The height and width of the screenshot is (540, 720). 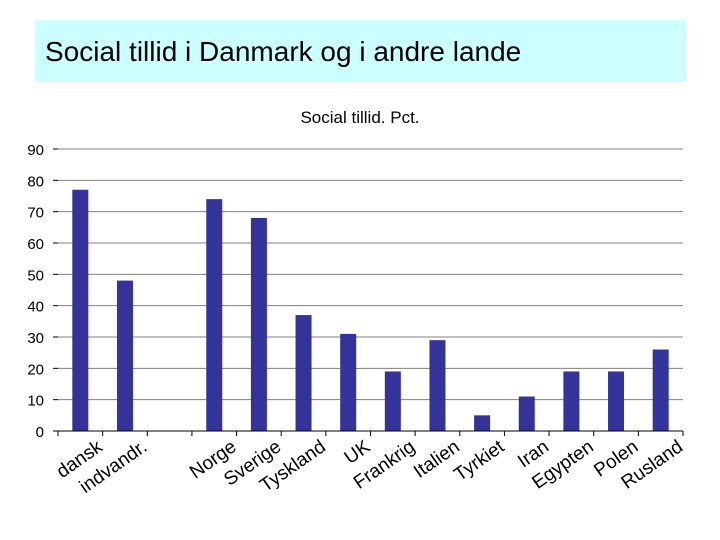 What do you see at coordinates (35, 275) in the screenshot?
I see `y-tick-label: 50` at bounding box center [35, 275].